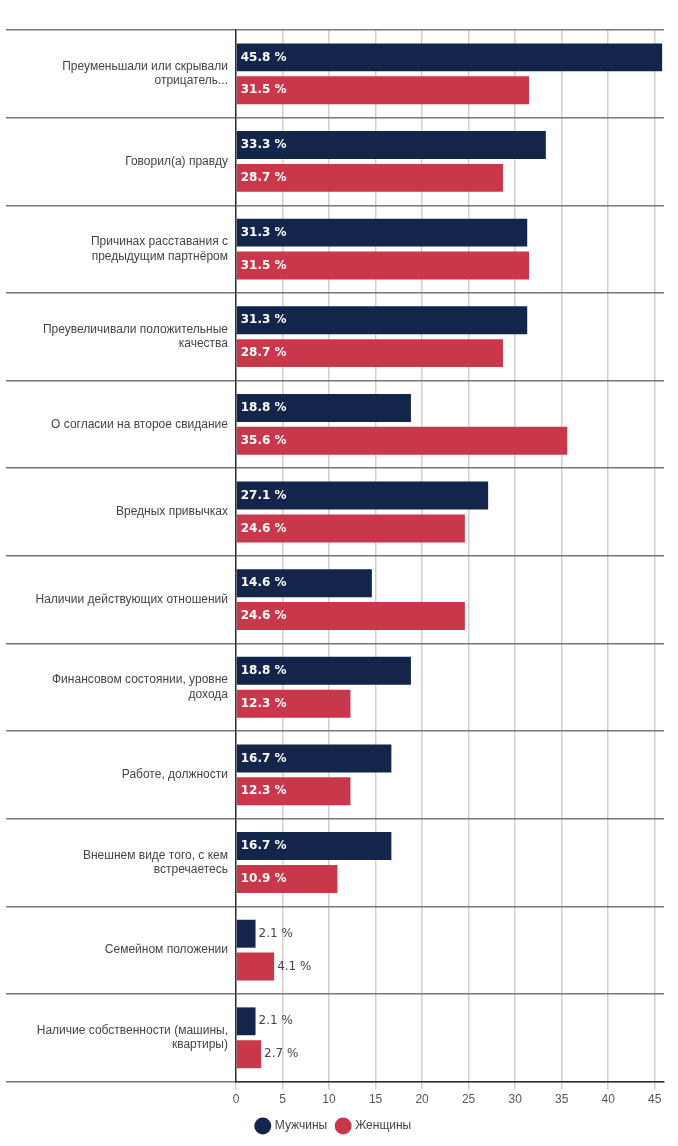 Image resolution: width=678 pixels, height=1146 pixels. Describe the element at coordinates (166, 949) in the screenshot. I see `y-tick-label: Семейном положении` at that location.